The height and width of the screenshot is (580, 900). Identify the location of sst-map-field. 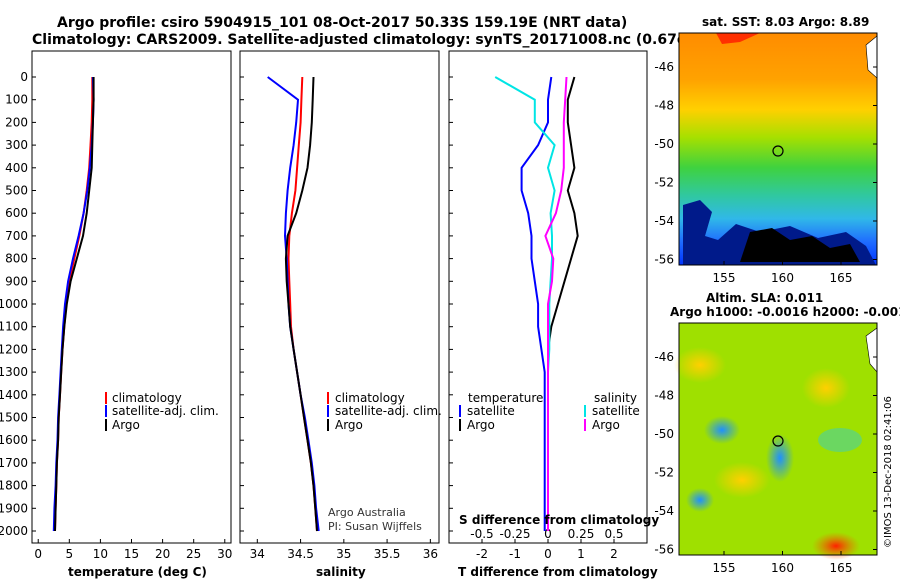
(778, 149).